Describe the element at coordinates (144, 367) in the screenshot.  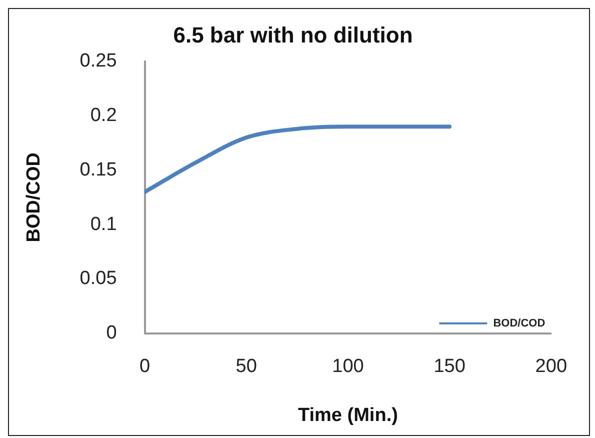
I see `x-tick-label: 0` at that location.